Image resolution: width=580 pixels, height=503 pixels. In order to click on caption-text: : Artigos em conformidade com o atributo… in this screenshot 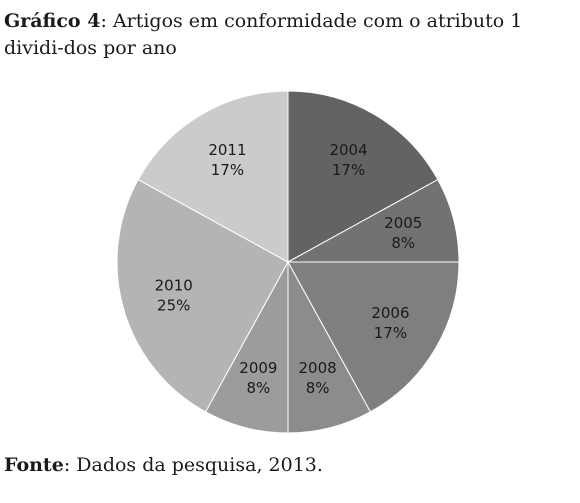, I will do `click(263, 34)`.